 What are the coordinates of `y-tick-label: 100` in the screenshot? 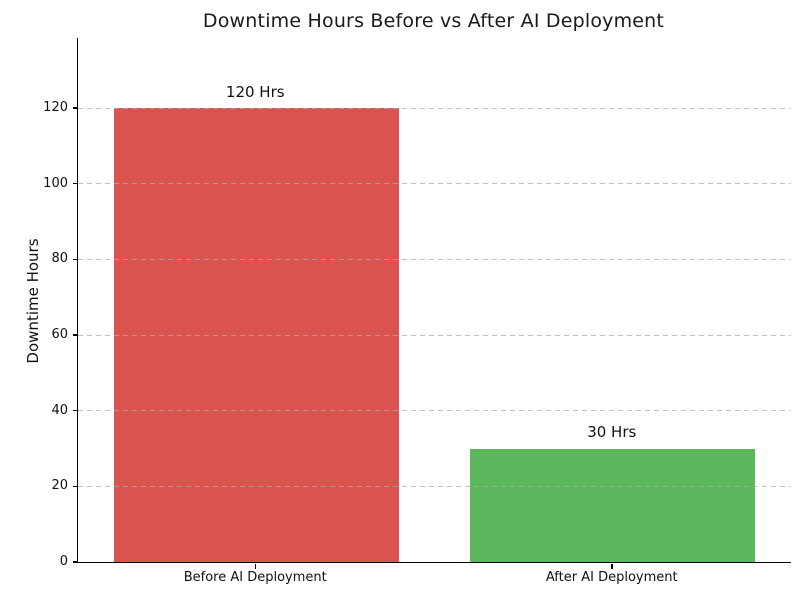 It's located at (55, 183).